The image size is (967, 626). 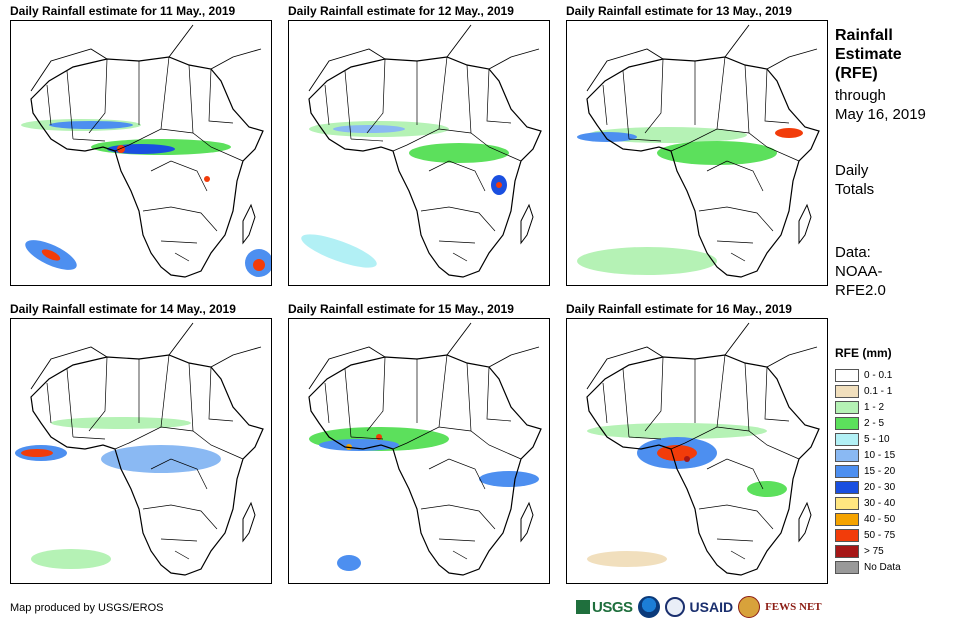 I want to click on legend-label: 30 - 40, so click(x=880, y=503).